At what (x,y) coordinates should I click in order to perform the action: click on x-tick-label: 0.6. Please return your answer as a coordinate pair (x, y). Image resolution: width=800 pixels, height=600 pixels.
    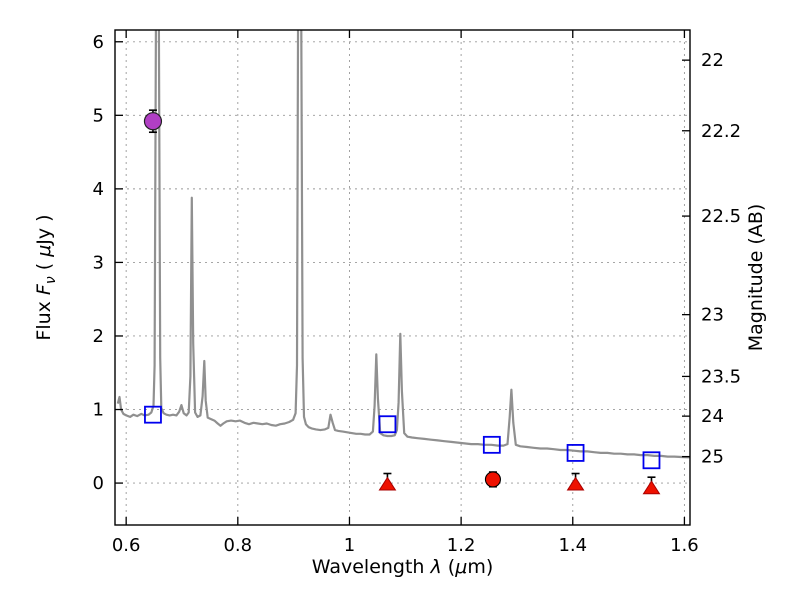
    Looking at the image, I should click on (126, 545).